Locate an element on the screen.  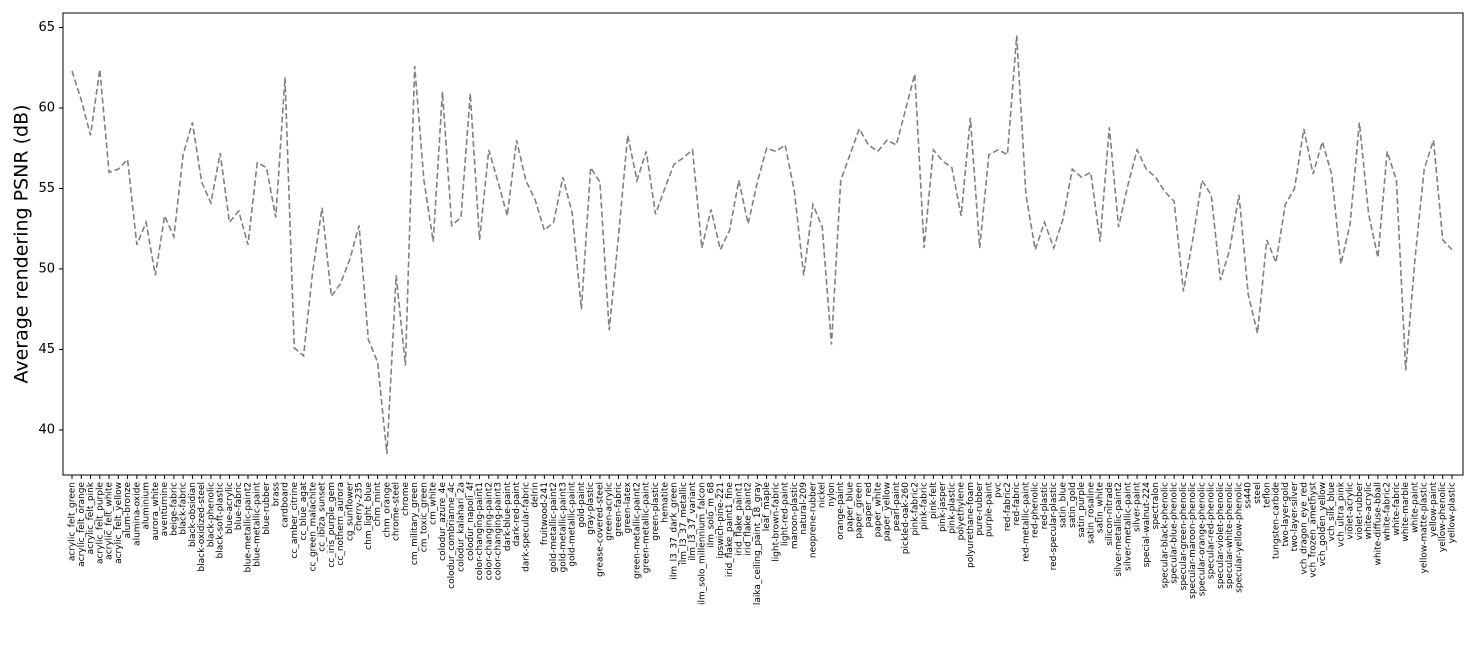
x-tick-label: white-fabric is located at coordinates (1397, 508).